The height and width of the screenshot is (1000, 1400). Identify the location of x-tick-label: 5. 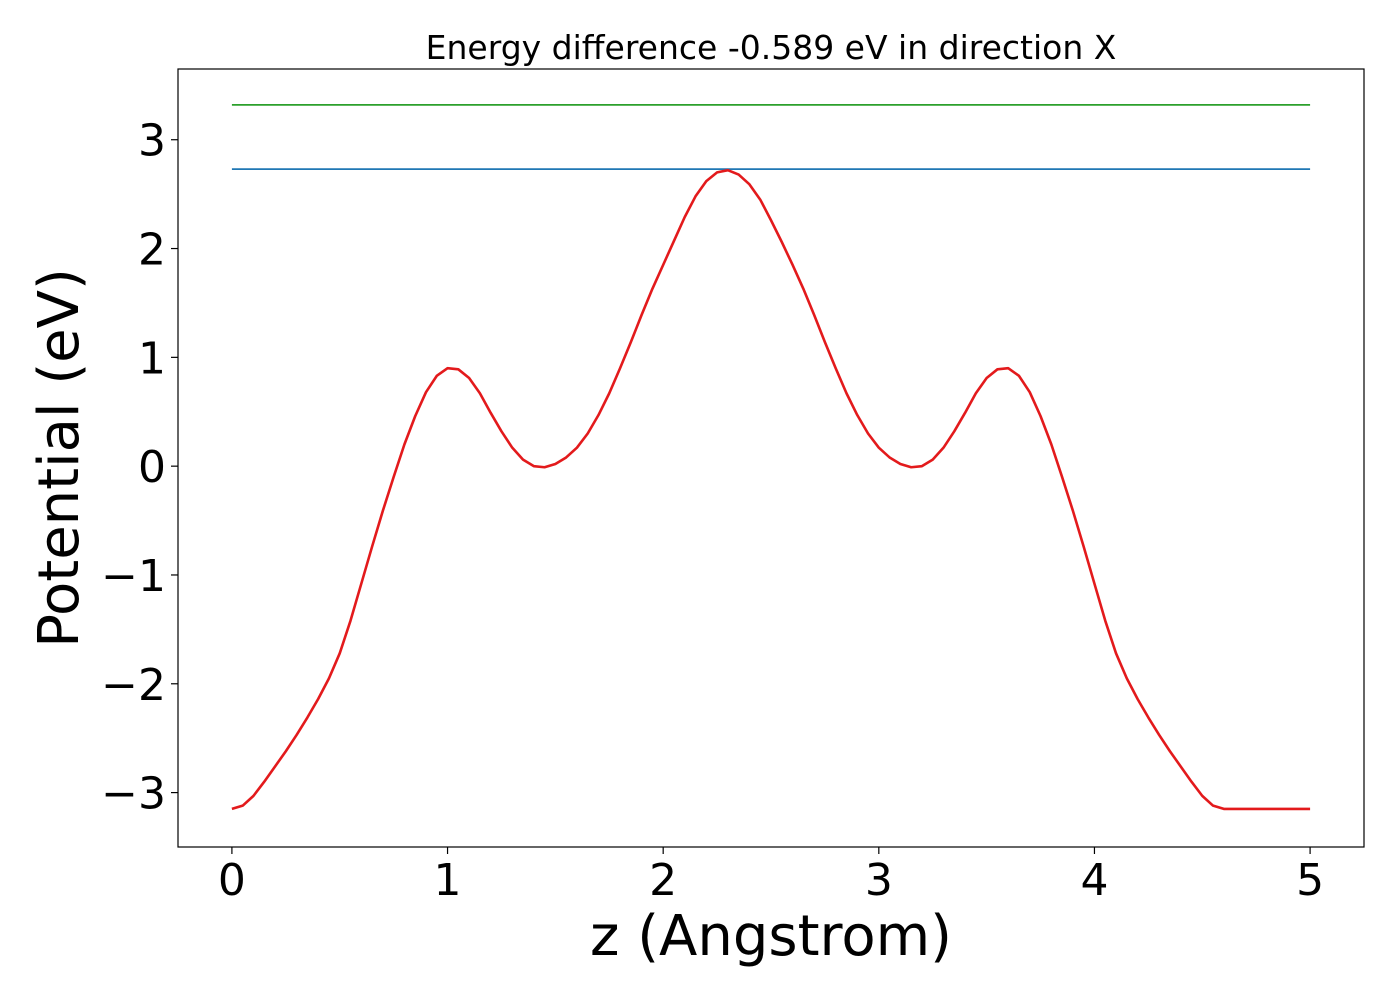
(1310, 880).